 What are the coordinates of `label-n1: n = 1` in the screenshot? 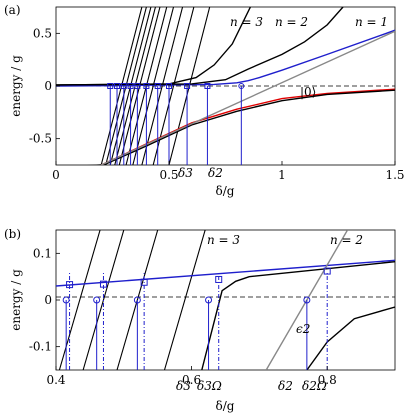 It's located at (371, 22).